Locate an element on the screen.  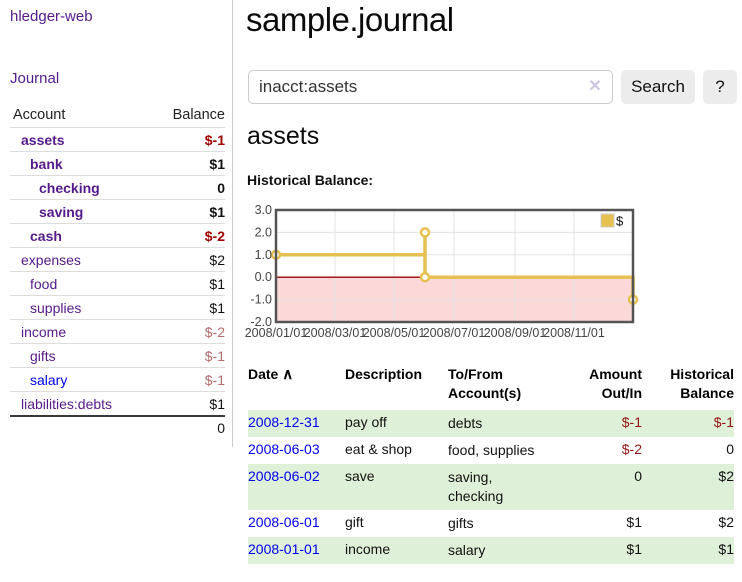
accounts-header-balance: Balance is located at coordinates (198, 115).